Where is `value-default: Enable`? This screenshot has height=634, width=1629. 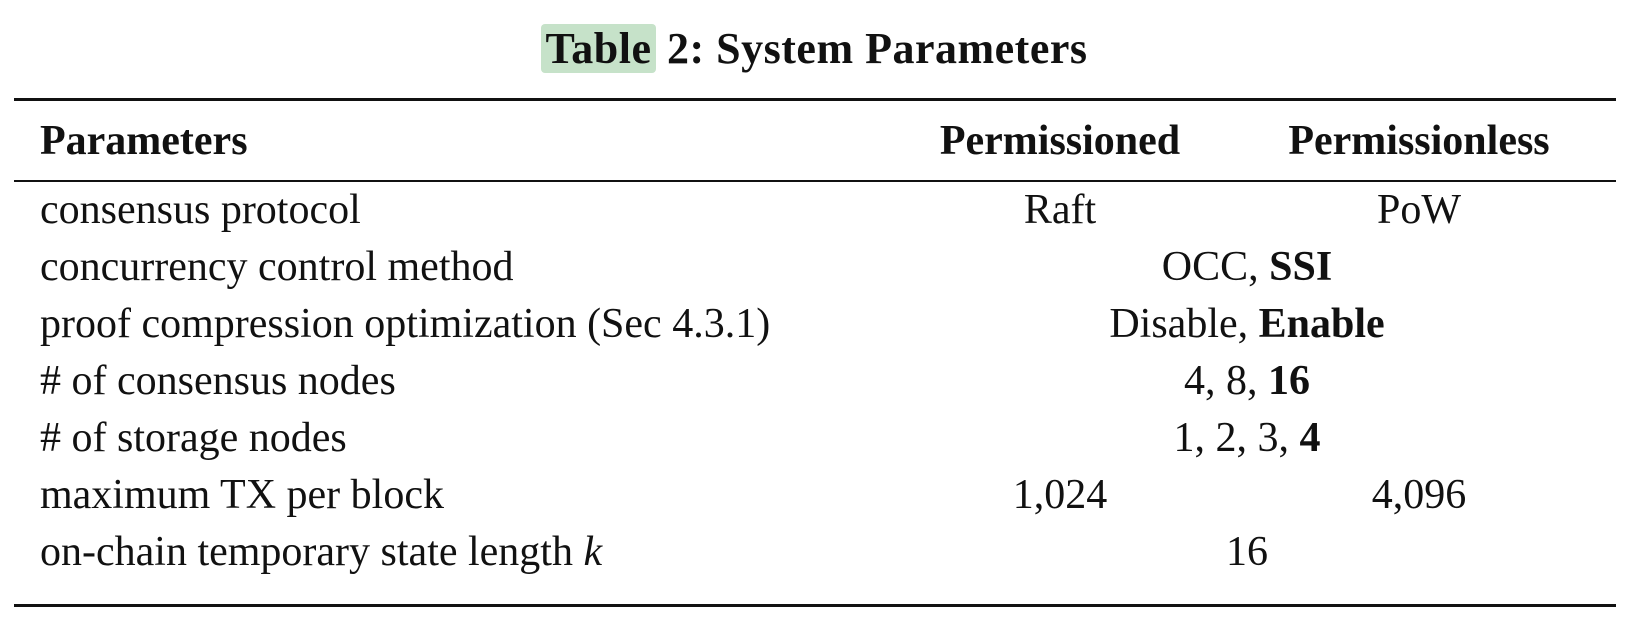
value-default: Enable is located at coordinates (1321, 324).